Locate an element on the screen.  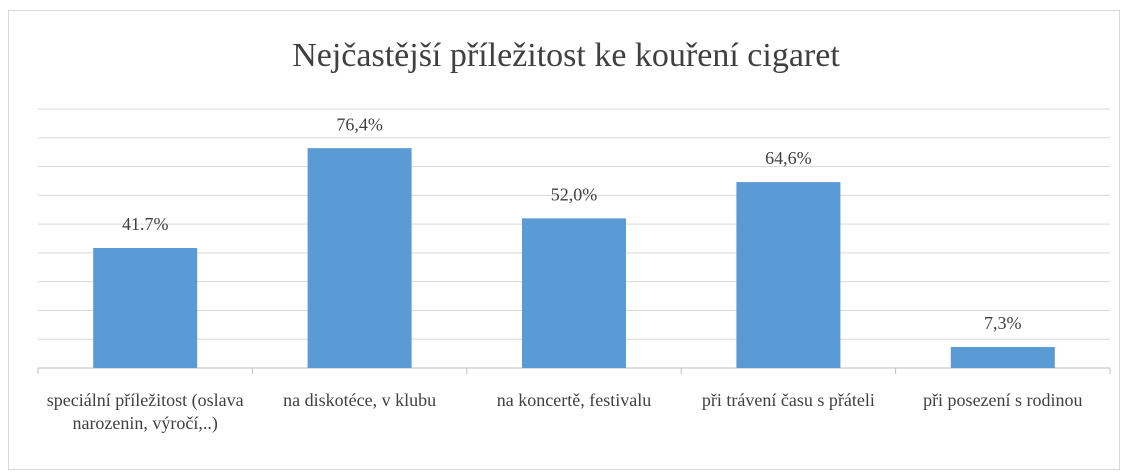
data-label: 41.7% is located at coordinates (145, 224).